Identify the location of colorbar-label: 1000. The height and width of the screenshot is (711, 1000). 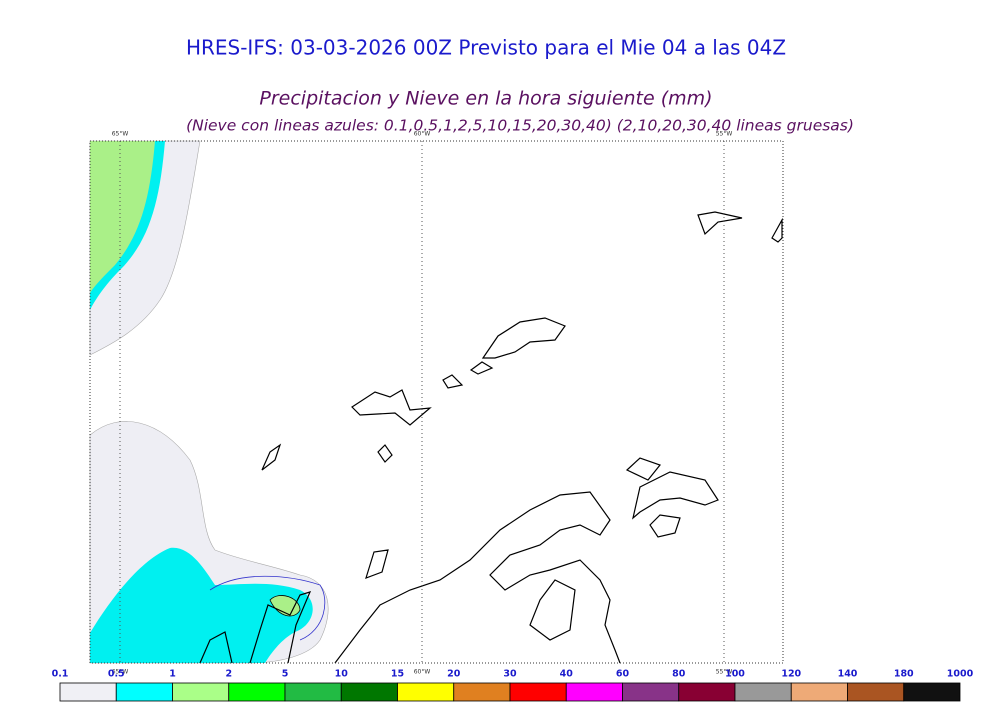
(960, 674).